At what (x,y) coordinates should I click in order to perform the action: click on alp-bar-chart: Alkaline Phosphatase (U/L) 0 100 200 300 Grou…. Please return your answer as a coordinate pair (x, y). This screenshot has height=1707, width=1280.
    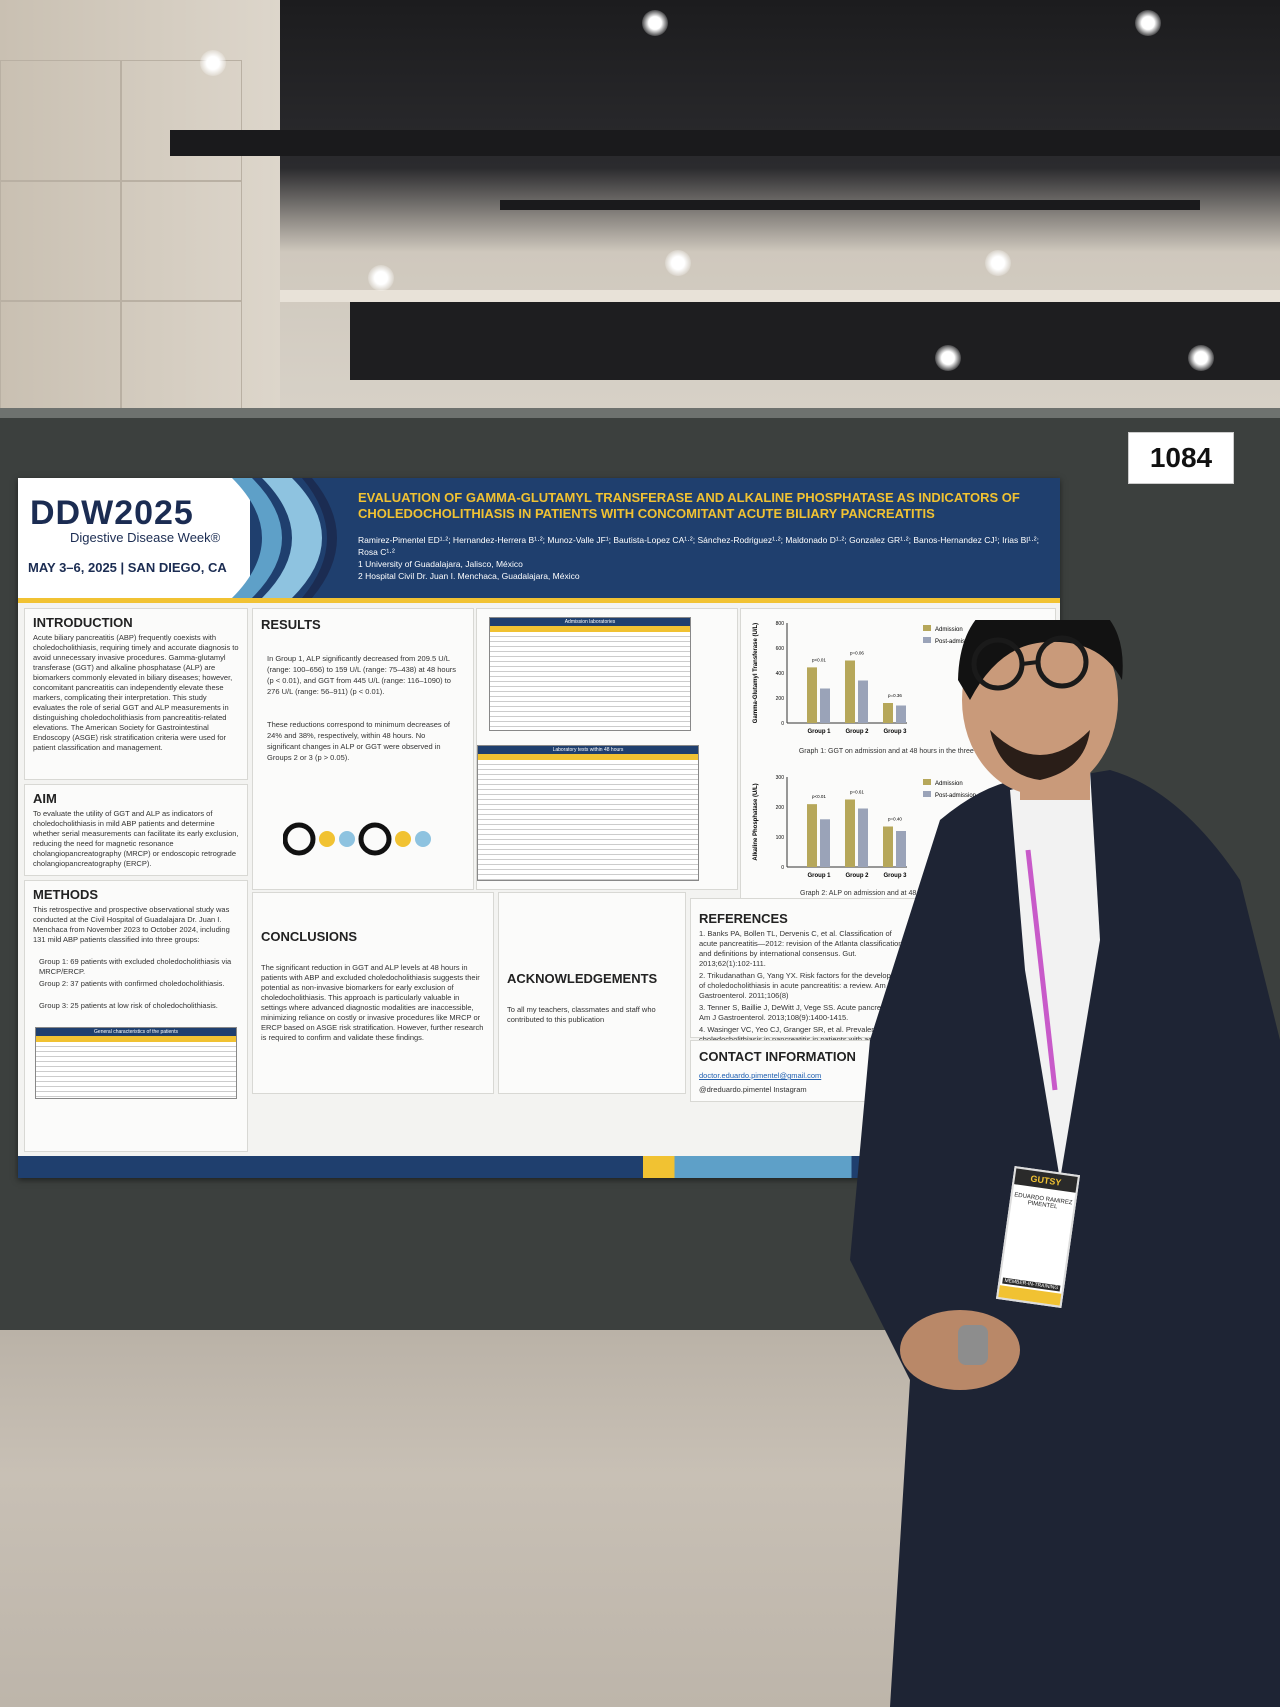
    Looking at the image, I should click on (864, 827).